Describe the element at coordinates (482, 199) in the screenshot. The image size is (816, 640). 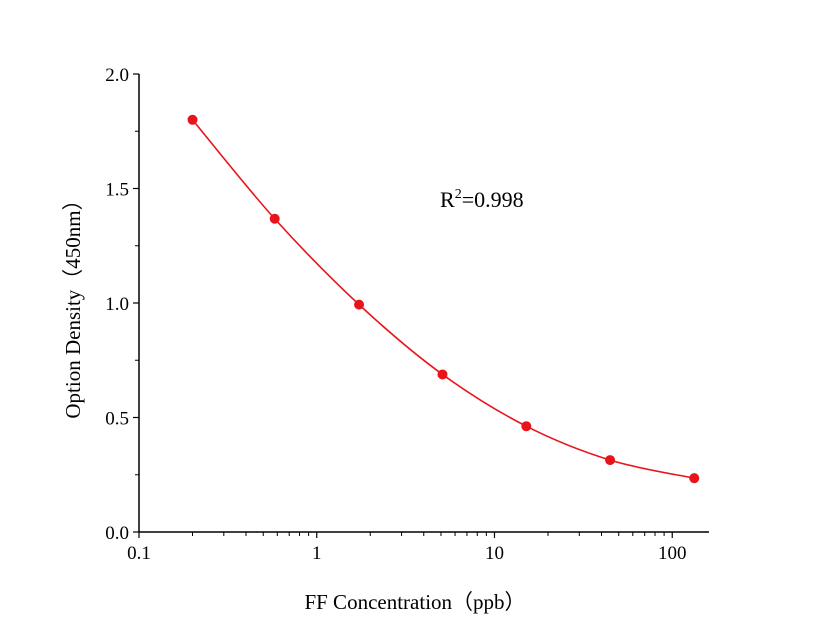
I see `r-squared-annotation: R2=0.998` at that location.